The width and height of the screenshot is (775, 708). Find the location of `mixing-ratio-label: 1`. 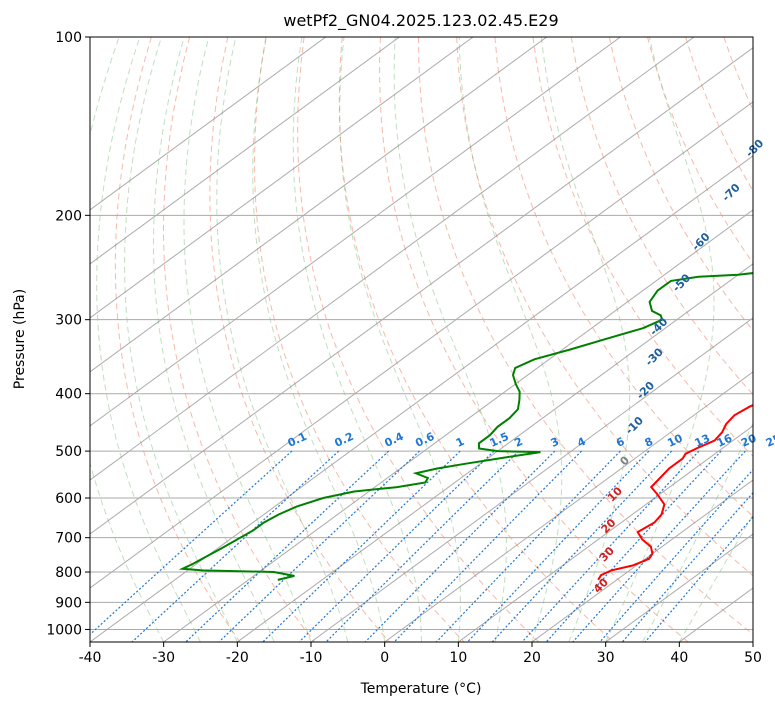

mixing-ratio-label: 1 is located at coordinates (460, 442).